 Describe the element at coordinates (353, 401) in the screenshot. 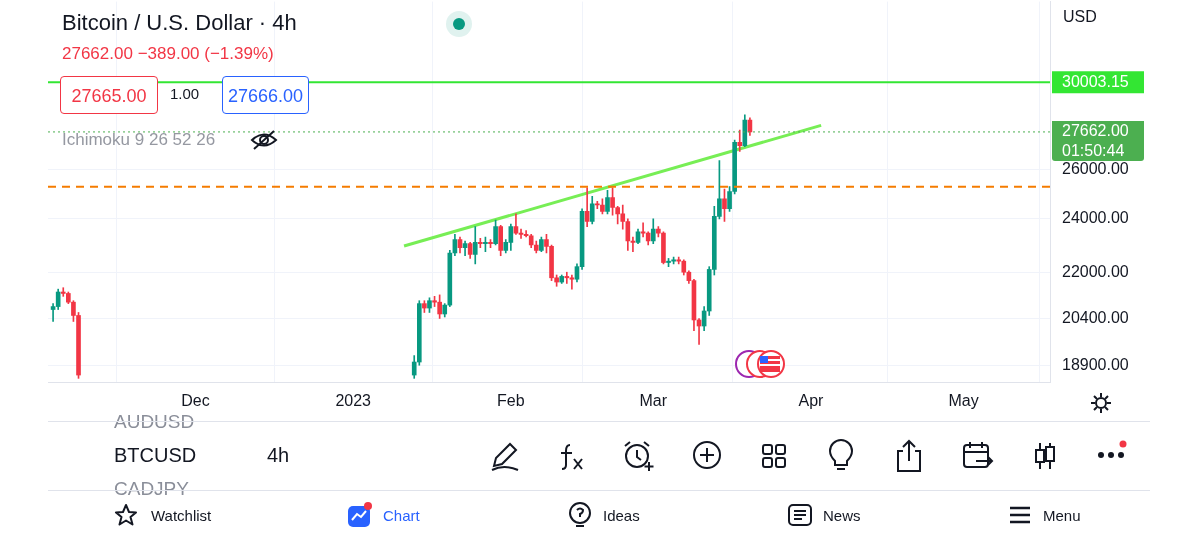

I see `x-tick-label: 2023` at that location.